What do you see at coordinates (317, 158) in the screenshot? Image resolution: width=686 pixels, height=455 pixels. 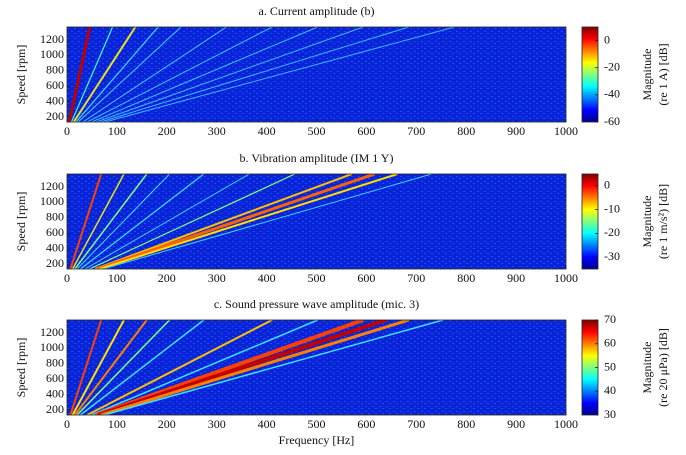 I see `panel-title: b. Vibration amplitude (IM 1 Y)` at bounding box center [317, 158].